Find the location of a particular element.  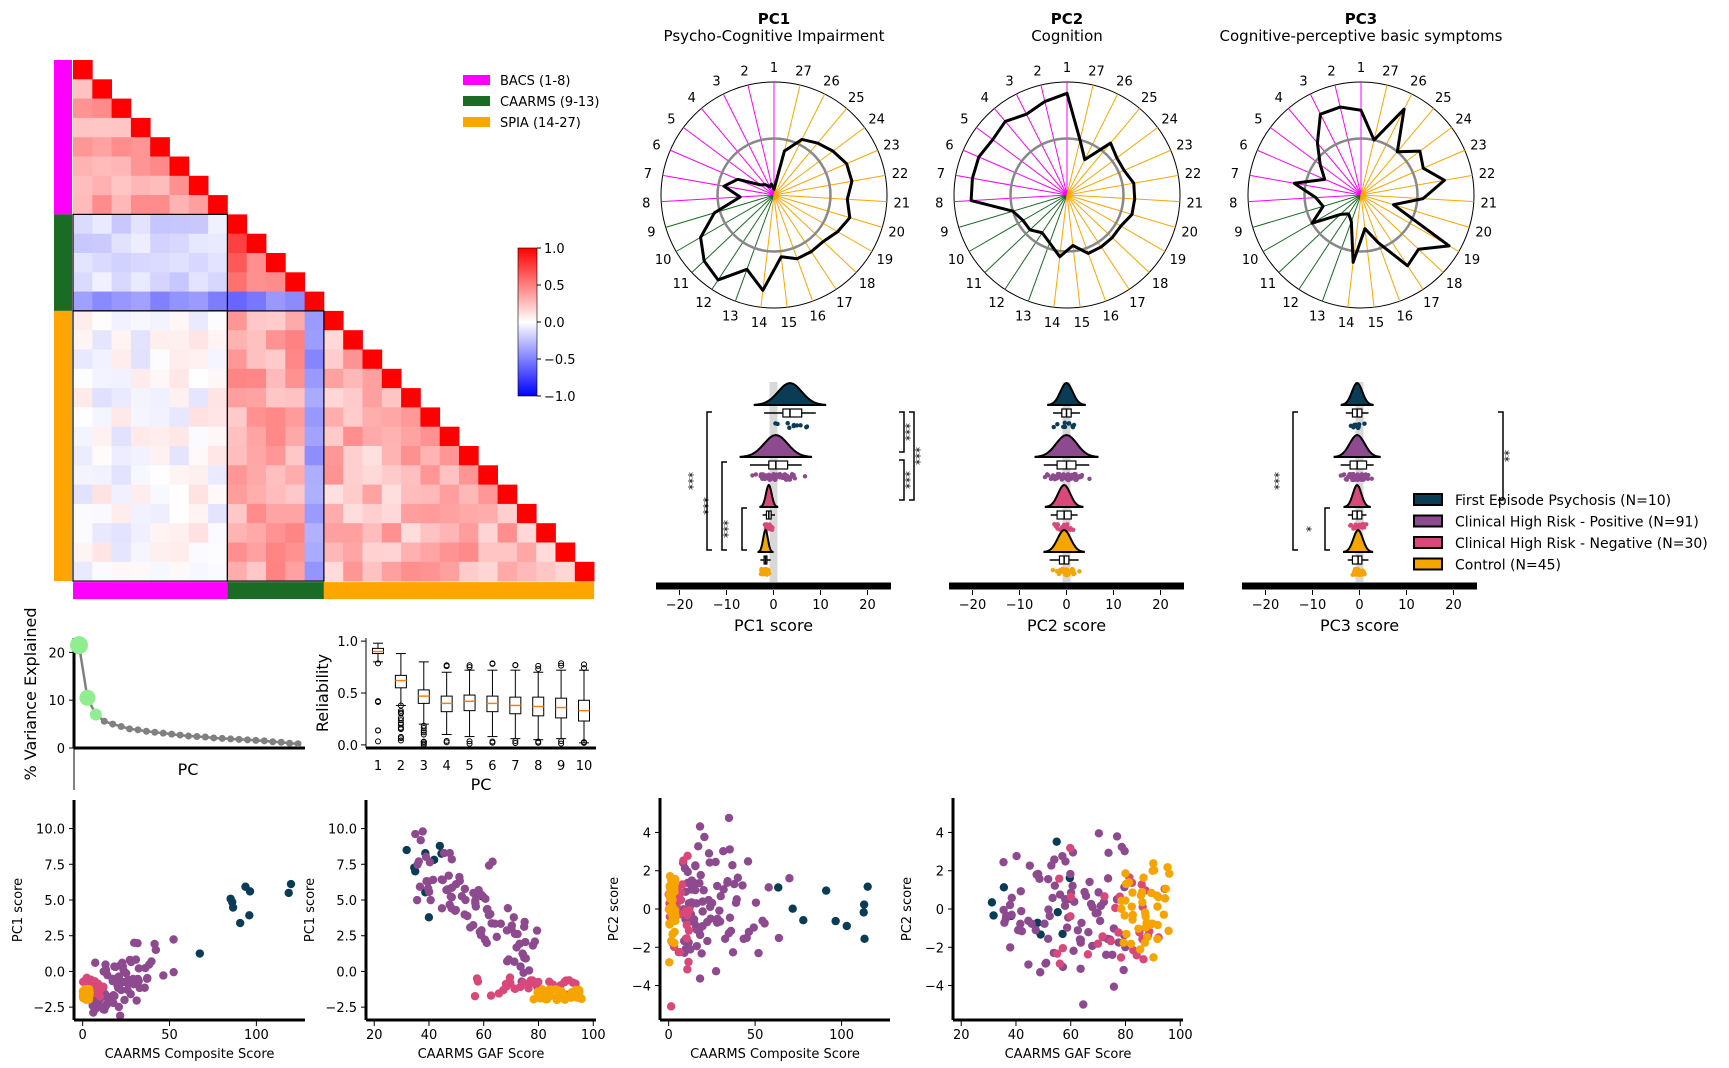

zero-band is located at coordinates (1359, 482).